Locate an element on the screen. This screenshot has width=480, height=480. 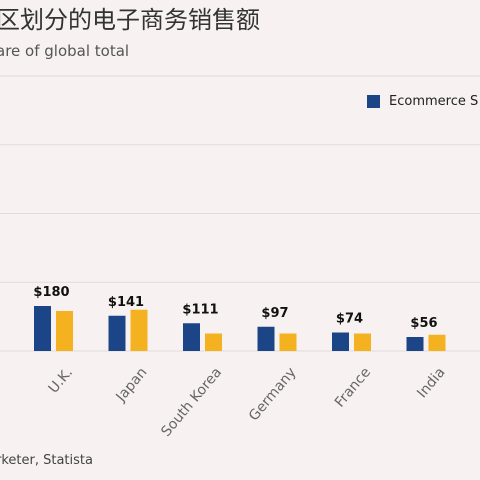
x-tick-label: U.K. is located at coordinates (61, 381).